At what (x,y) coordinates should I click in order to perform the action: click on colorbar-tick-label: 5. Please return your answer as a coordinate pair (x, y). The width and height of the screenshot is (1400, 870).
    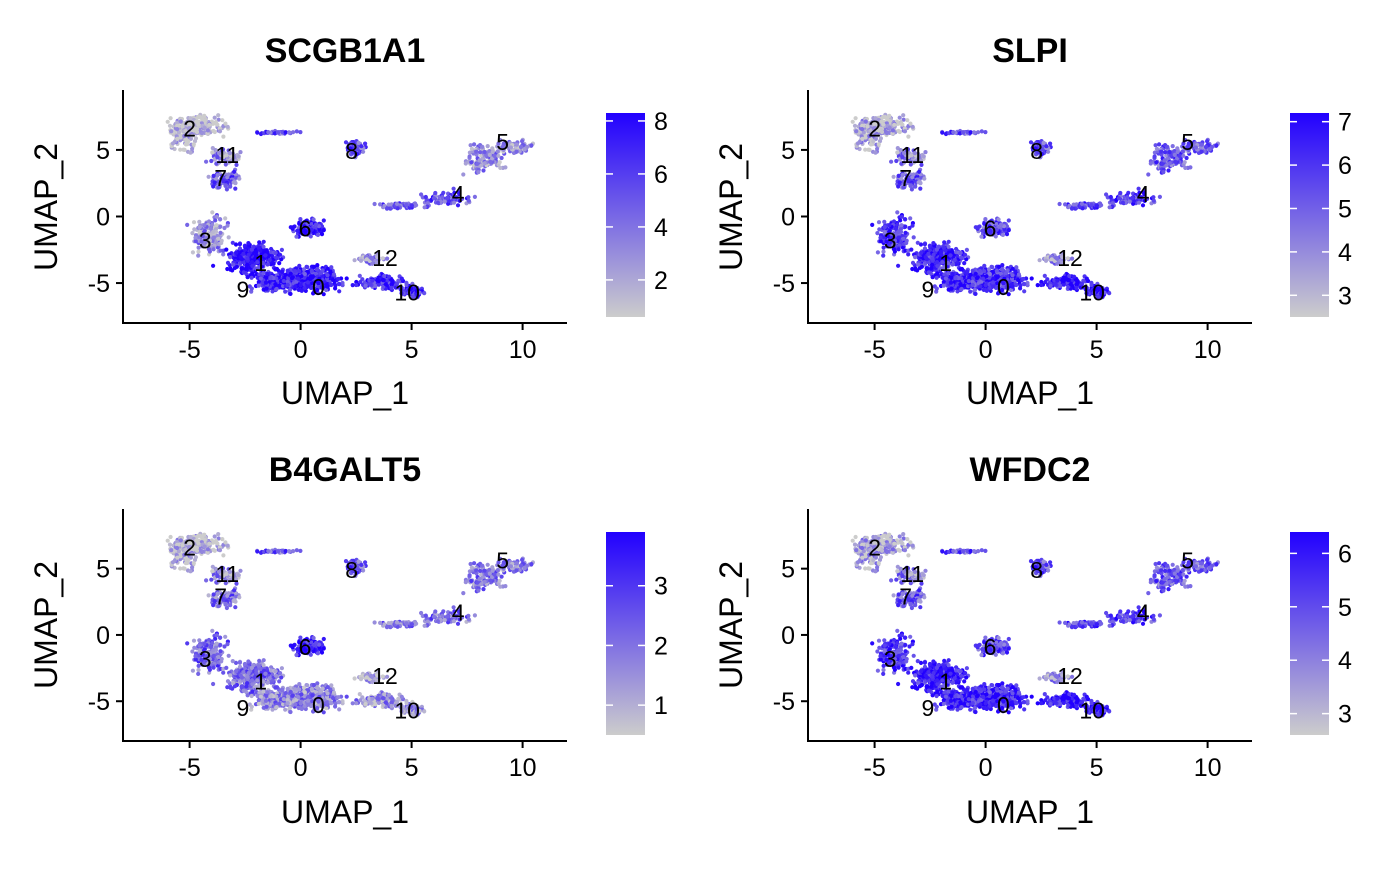
    Looking at the image, I should click on (1345, 210).